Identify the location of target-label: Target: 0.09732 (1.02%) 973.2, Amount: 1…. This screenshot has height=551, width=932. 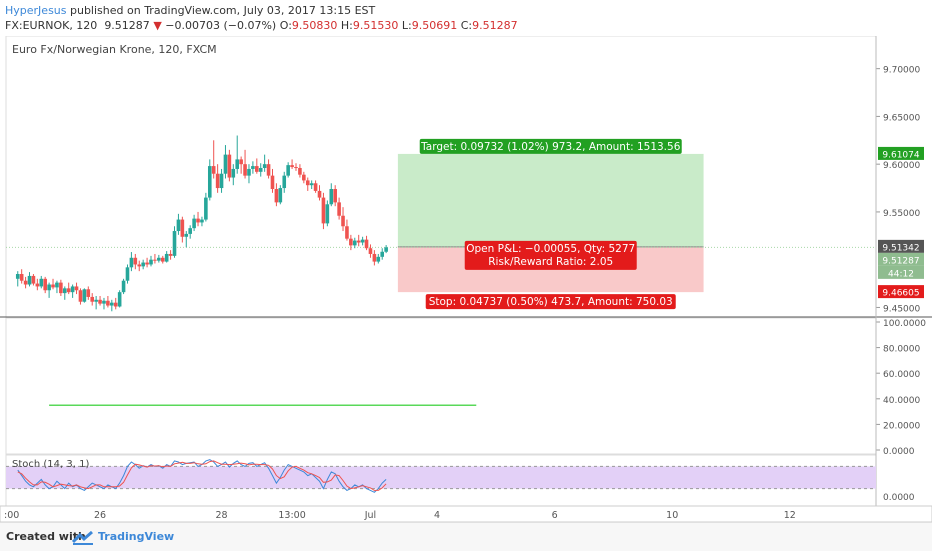
(550, 147).